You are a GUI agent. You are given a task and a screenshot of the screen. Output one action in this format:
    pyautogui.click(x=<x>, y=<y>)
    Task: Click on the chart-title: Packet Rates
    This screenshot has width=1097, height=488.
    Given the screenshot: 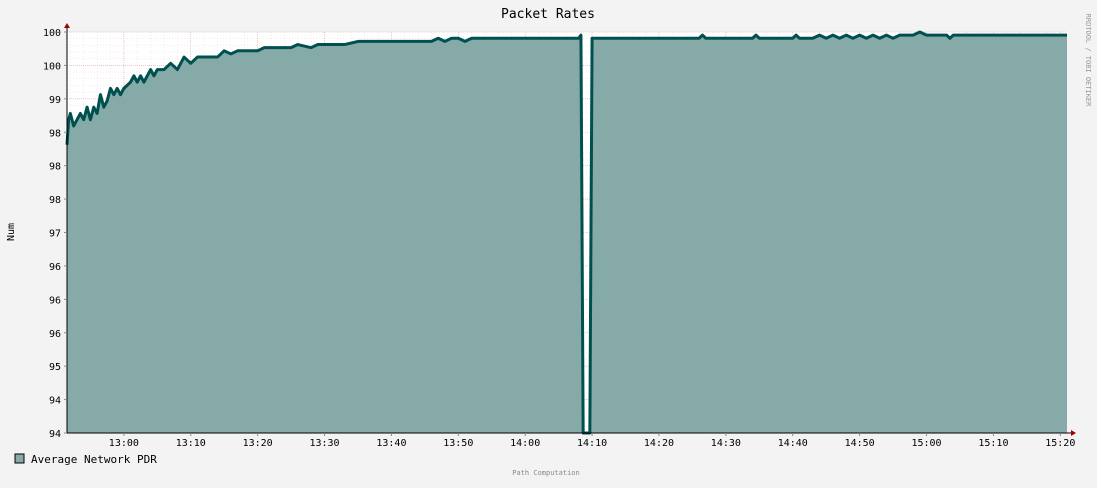 What is the action you would take?
    pyautogui.click(x=548, y=14)
    